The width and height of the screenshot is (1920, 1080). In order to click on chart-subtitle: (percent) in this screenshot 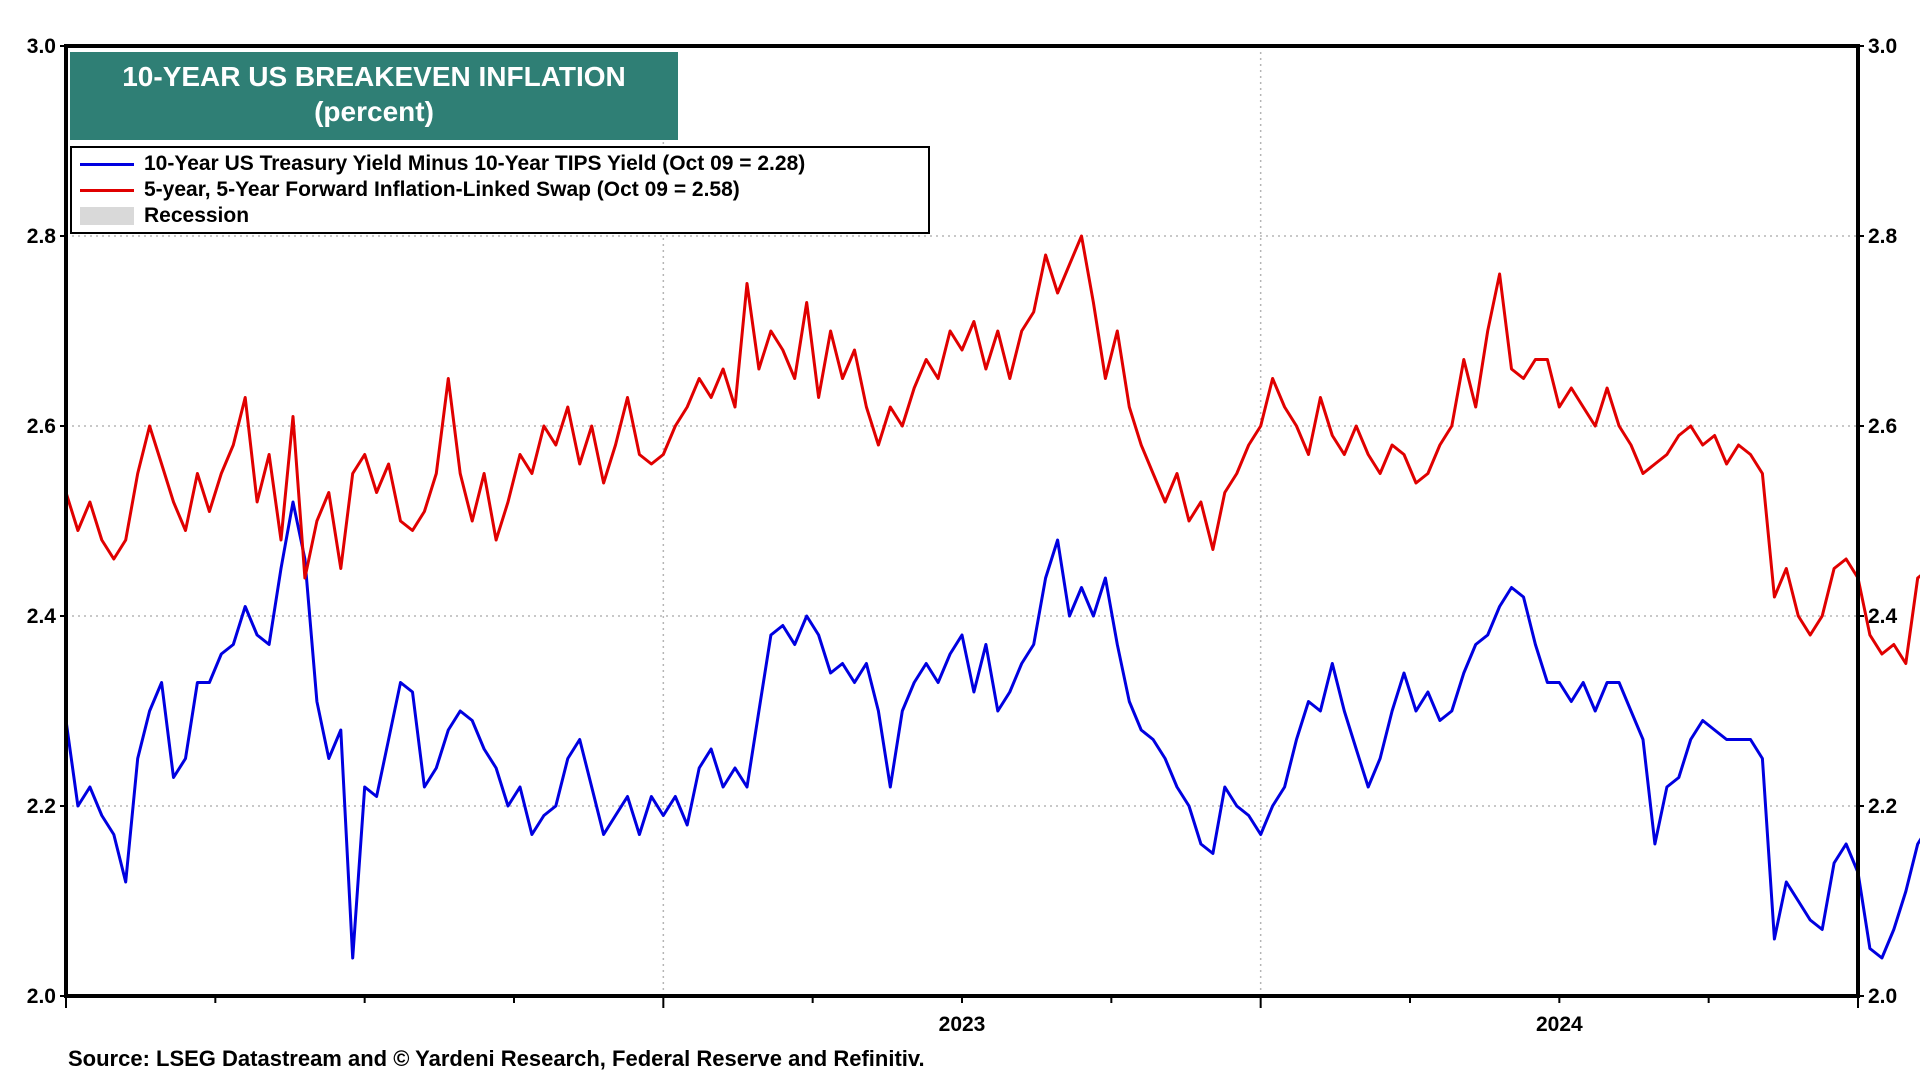, I will do `click(374, 111)`.